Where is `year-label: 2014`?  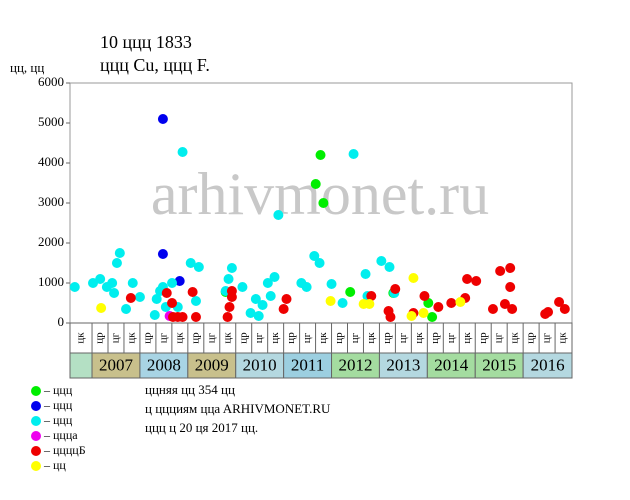 year-label: 2014 is located at coordinates (451, 364).